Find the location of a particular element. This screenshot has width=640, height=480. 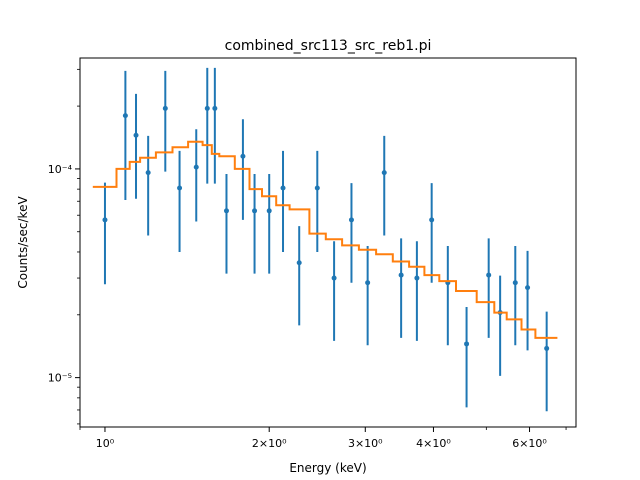

x-tick-label: 10⁰ is located at coordinates (105, 443).